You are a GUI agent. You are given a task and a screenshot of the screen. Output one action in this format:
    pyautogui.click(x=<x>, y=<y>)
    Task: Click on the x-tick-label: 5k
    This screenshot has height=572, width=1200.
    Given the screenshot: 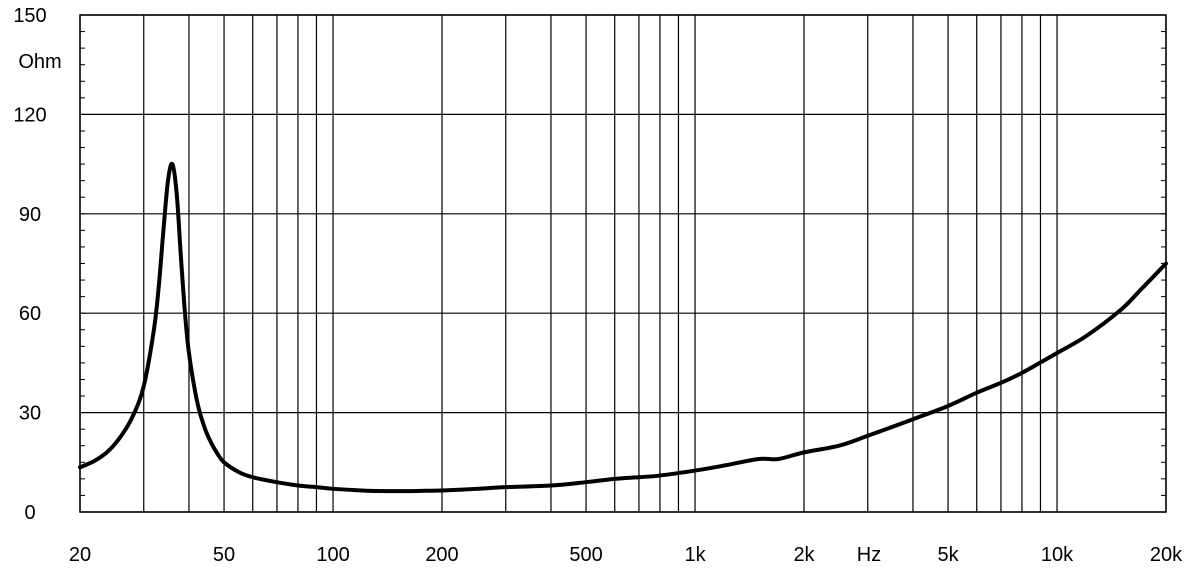 What is the action you would take?
    pyautogui.click(x=948, y=555)
    